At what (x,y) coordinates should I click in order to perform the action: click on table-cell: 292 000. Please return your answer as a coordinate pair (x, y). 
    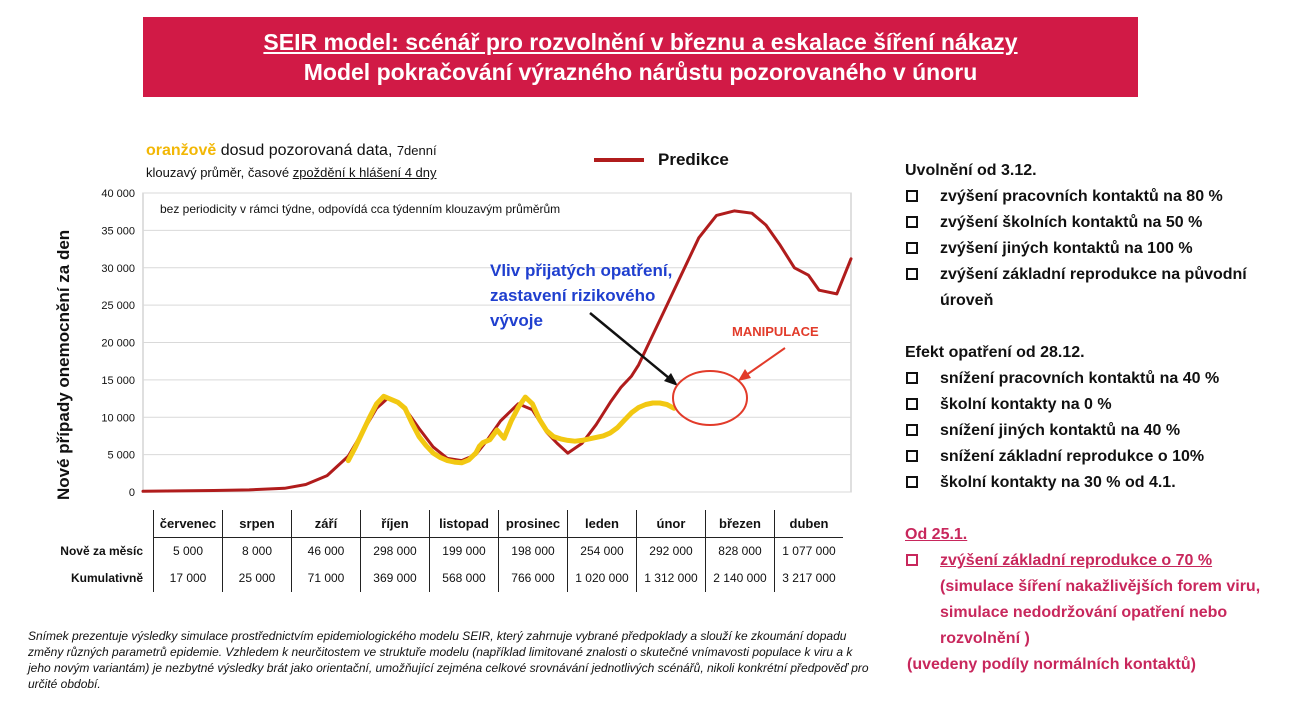
    Looking at the image, I should click on (671, 551).